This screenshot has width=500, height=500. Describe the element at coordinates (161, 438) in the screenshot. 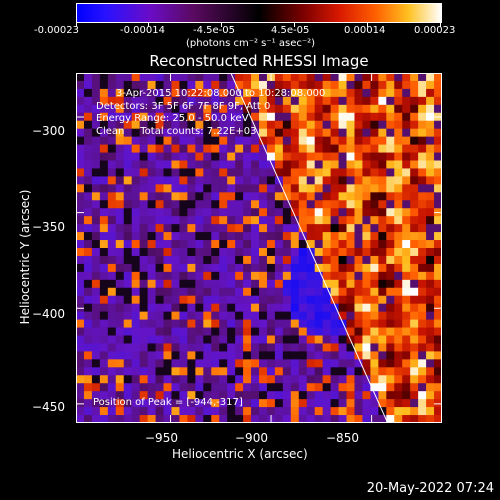

I see `x-tick-label: −950` at that location.